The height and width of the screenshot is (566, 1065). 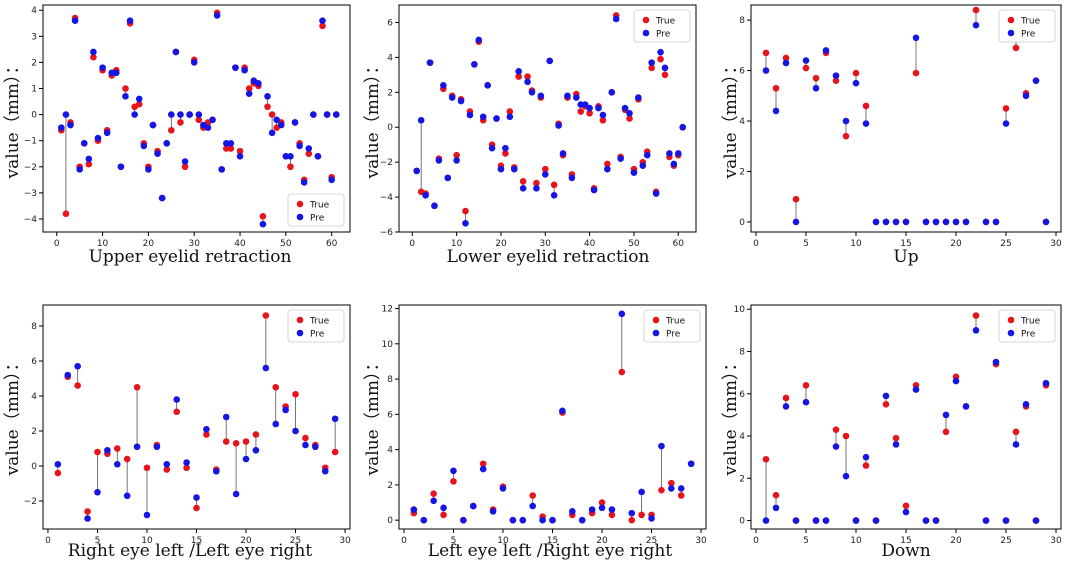 What do you see at coordinates (891, 135) in the screenshot?
I see `chart-panel-3: 0 5 10 15 20 25 30 0 2 4 6 8 True Pre Up value（mm）：` at bounding box center [891, 135].